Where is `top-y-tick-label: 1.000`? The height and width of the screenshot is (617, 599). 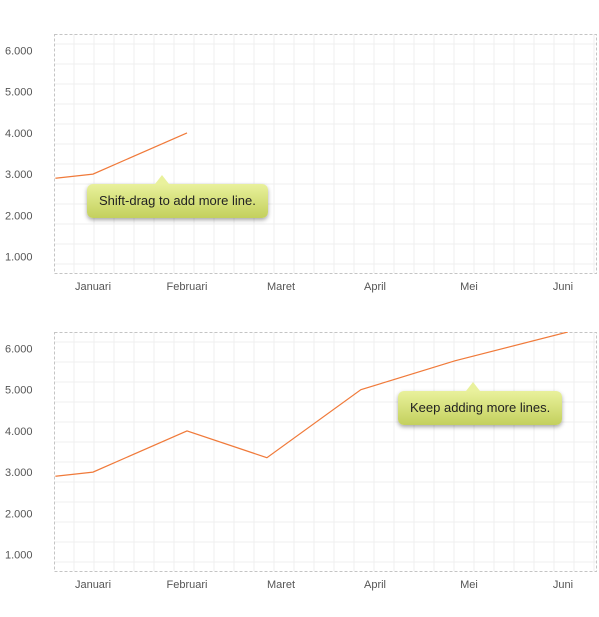 top-y-tick-label: 1.000 is located at coordinates (19, 258).